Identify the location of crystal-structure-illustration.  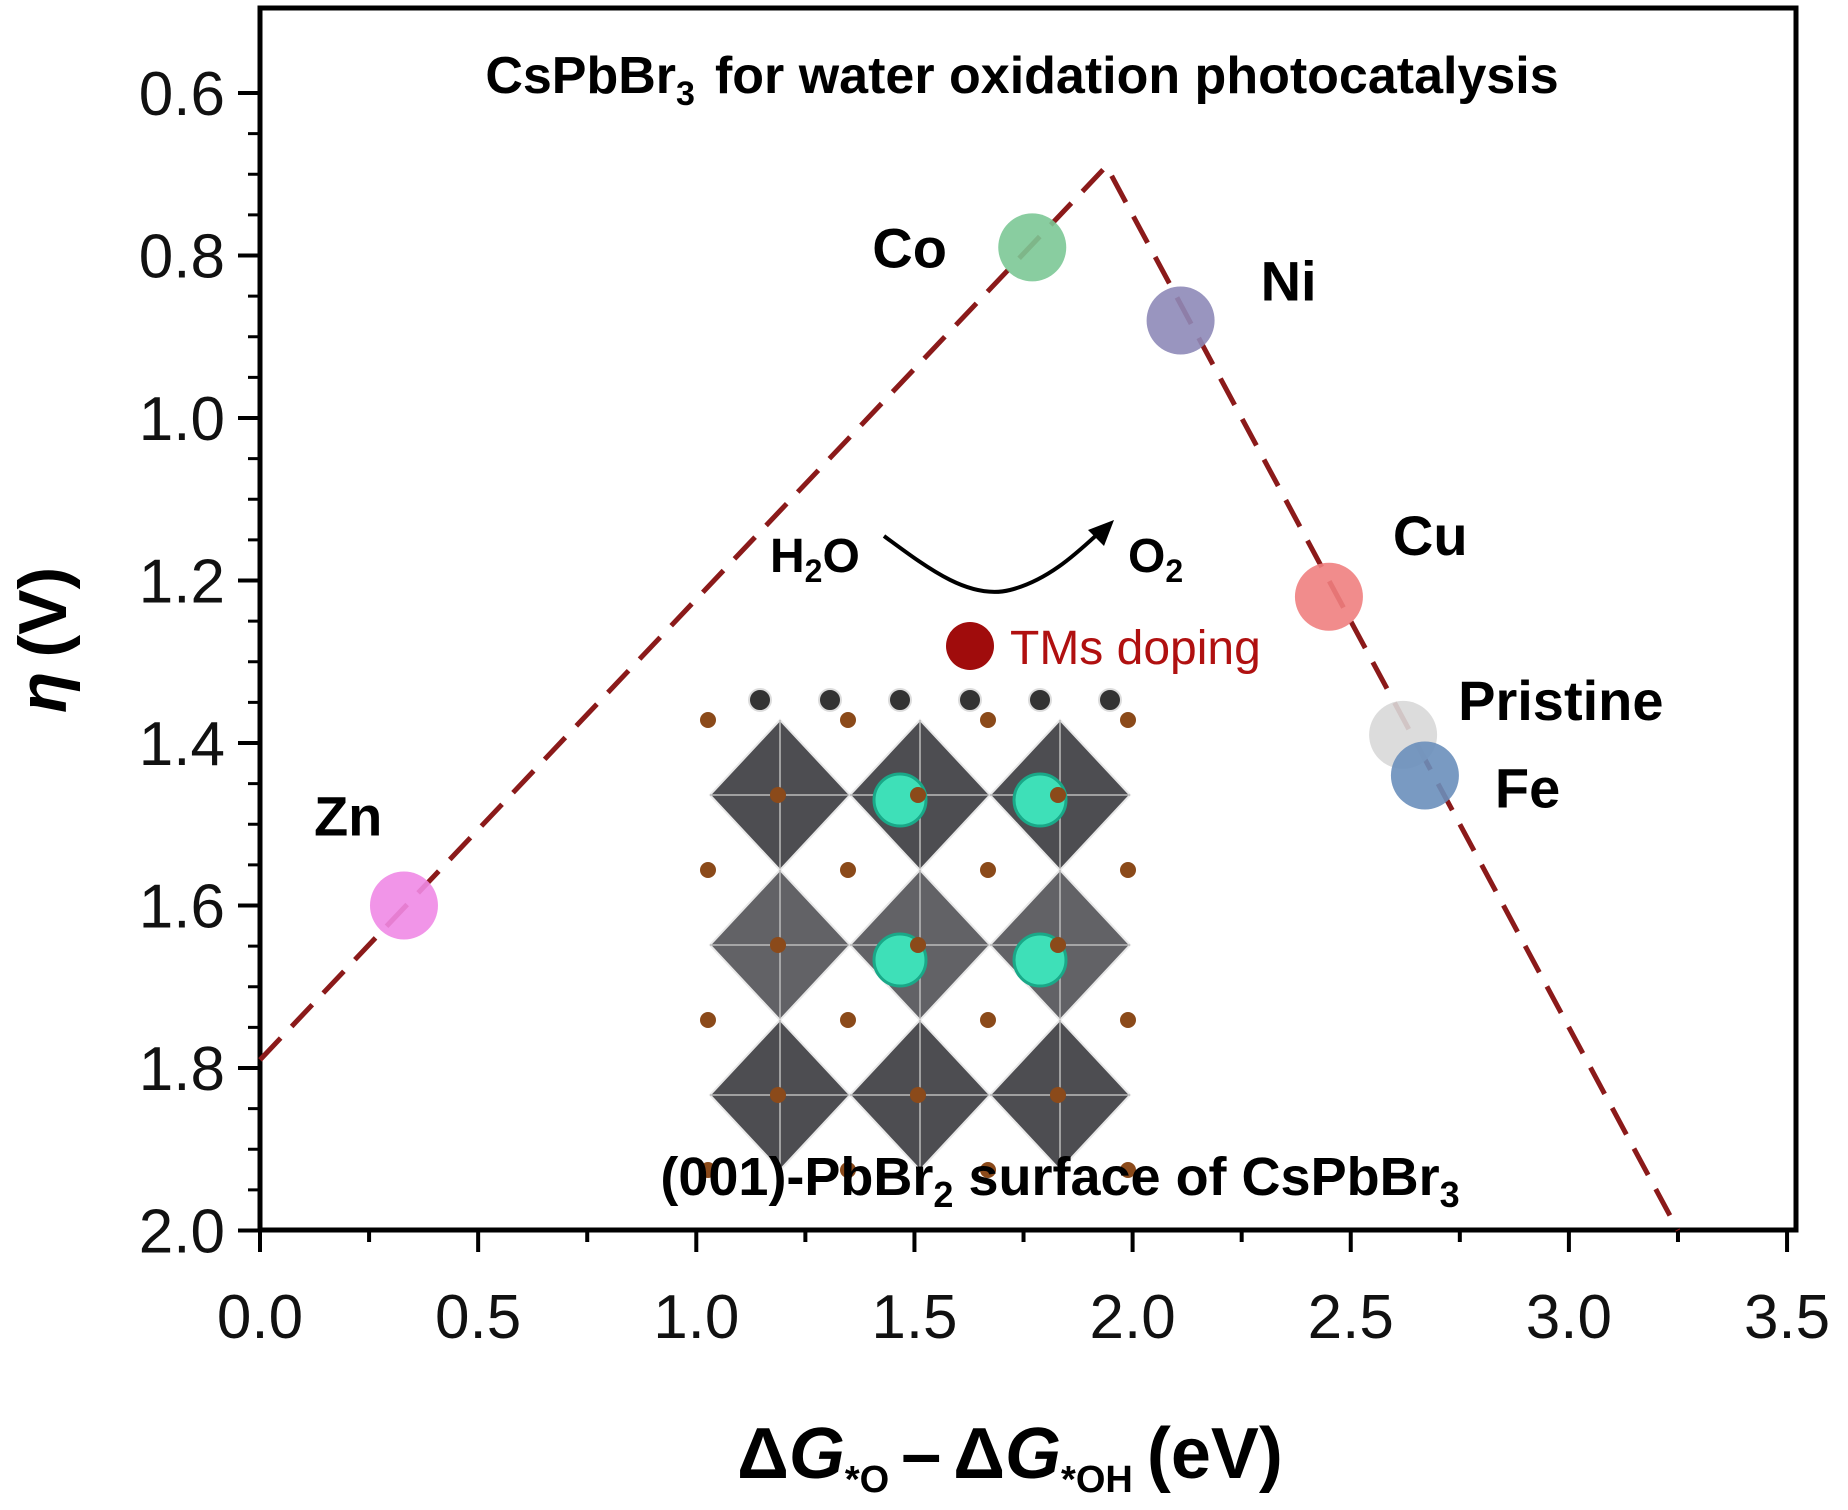
(918, 933).